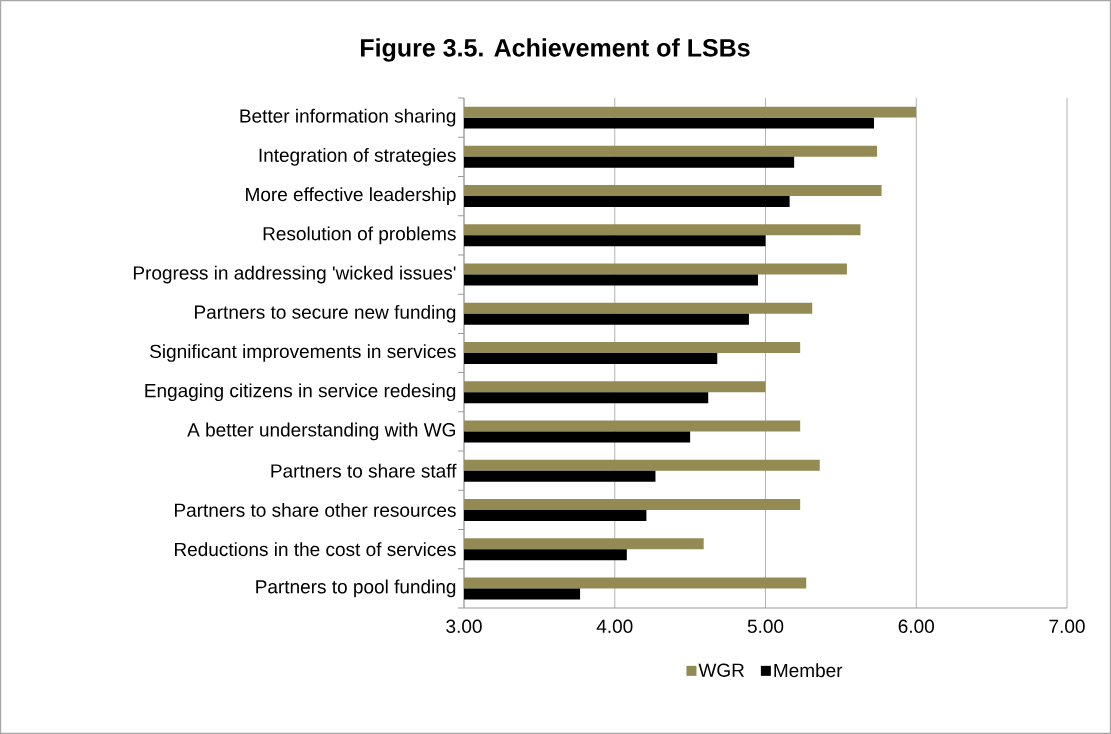  What do you see at coordinates (325, 313) in the screenshot?
I see `y-tick-label: Partners to secure new funding` at bounding box center [325, 313].